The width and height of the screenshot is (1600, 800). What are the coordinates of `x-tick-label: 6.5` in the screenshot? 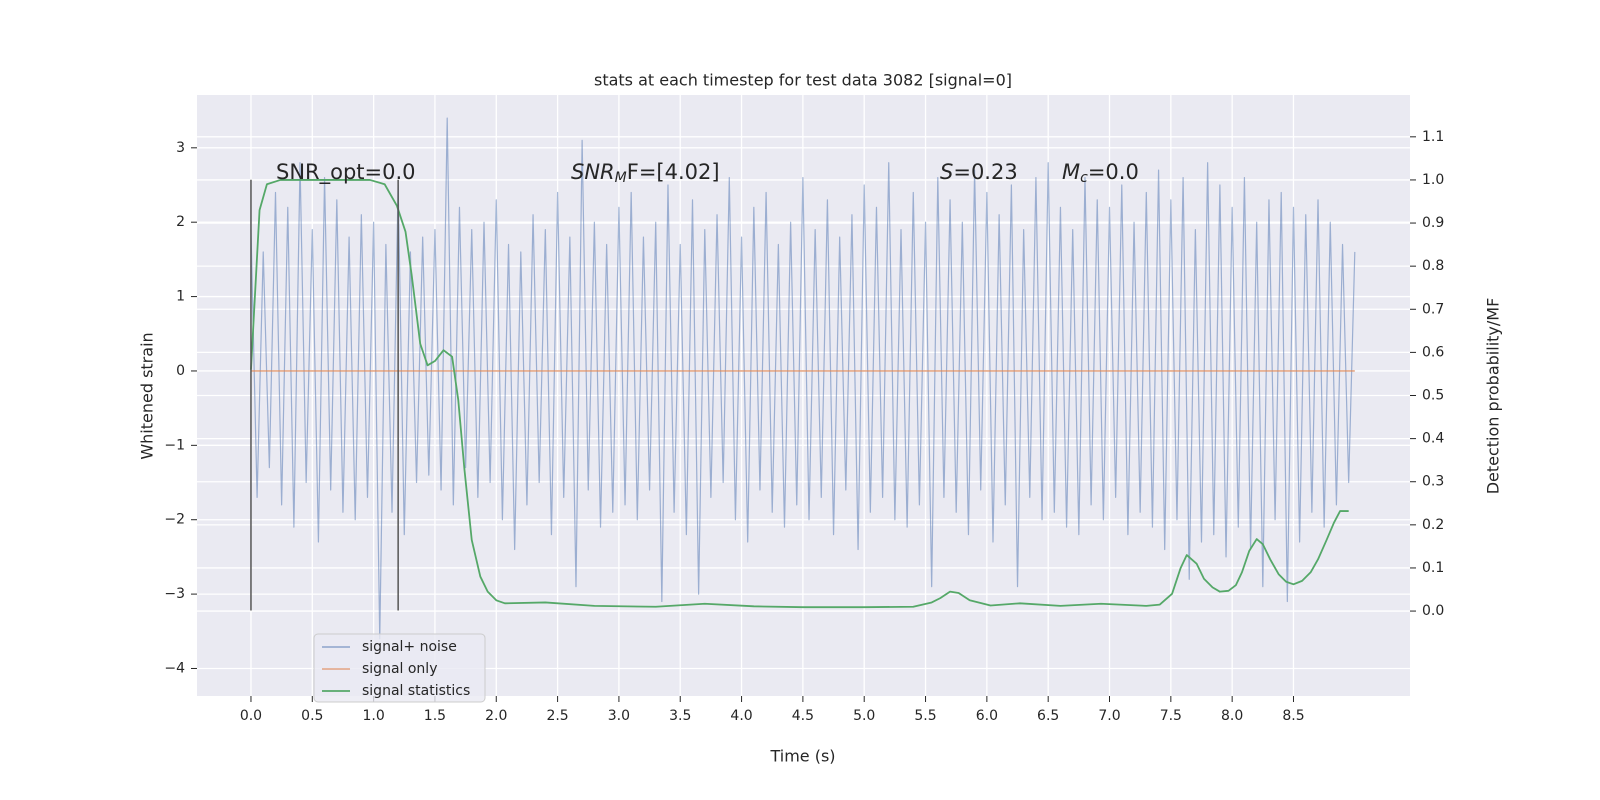 It's located at (1048, 716).